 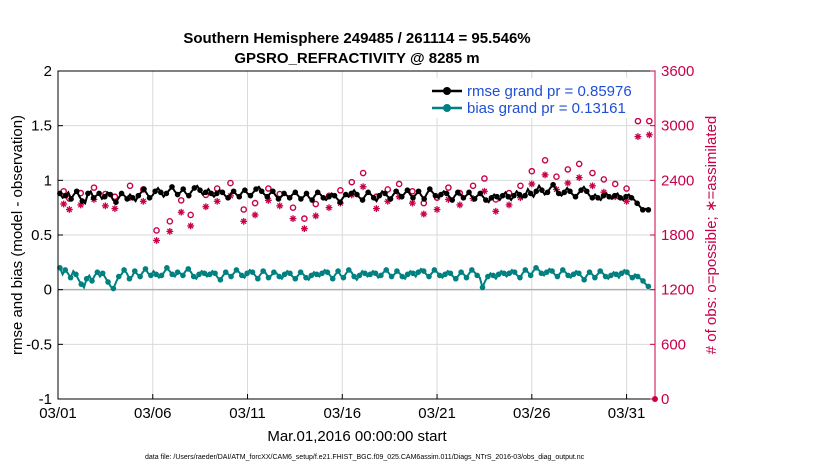 What do you see at coordinates (627, 413) in the screenshot?
I see `x-tick-label: 03/31` at bounding box center [627, 413].